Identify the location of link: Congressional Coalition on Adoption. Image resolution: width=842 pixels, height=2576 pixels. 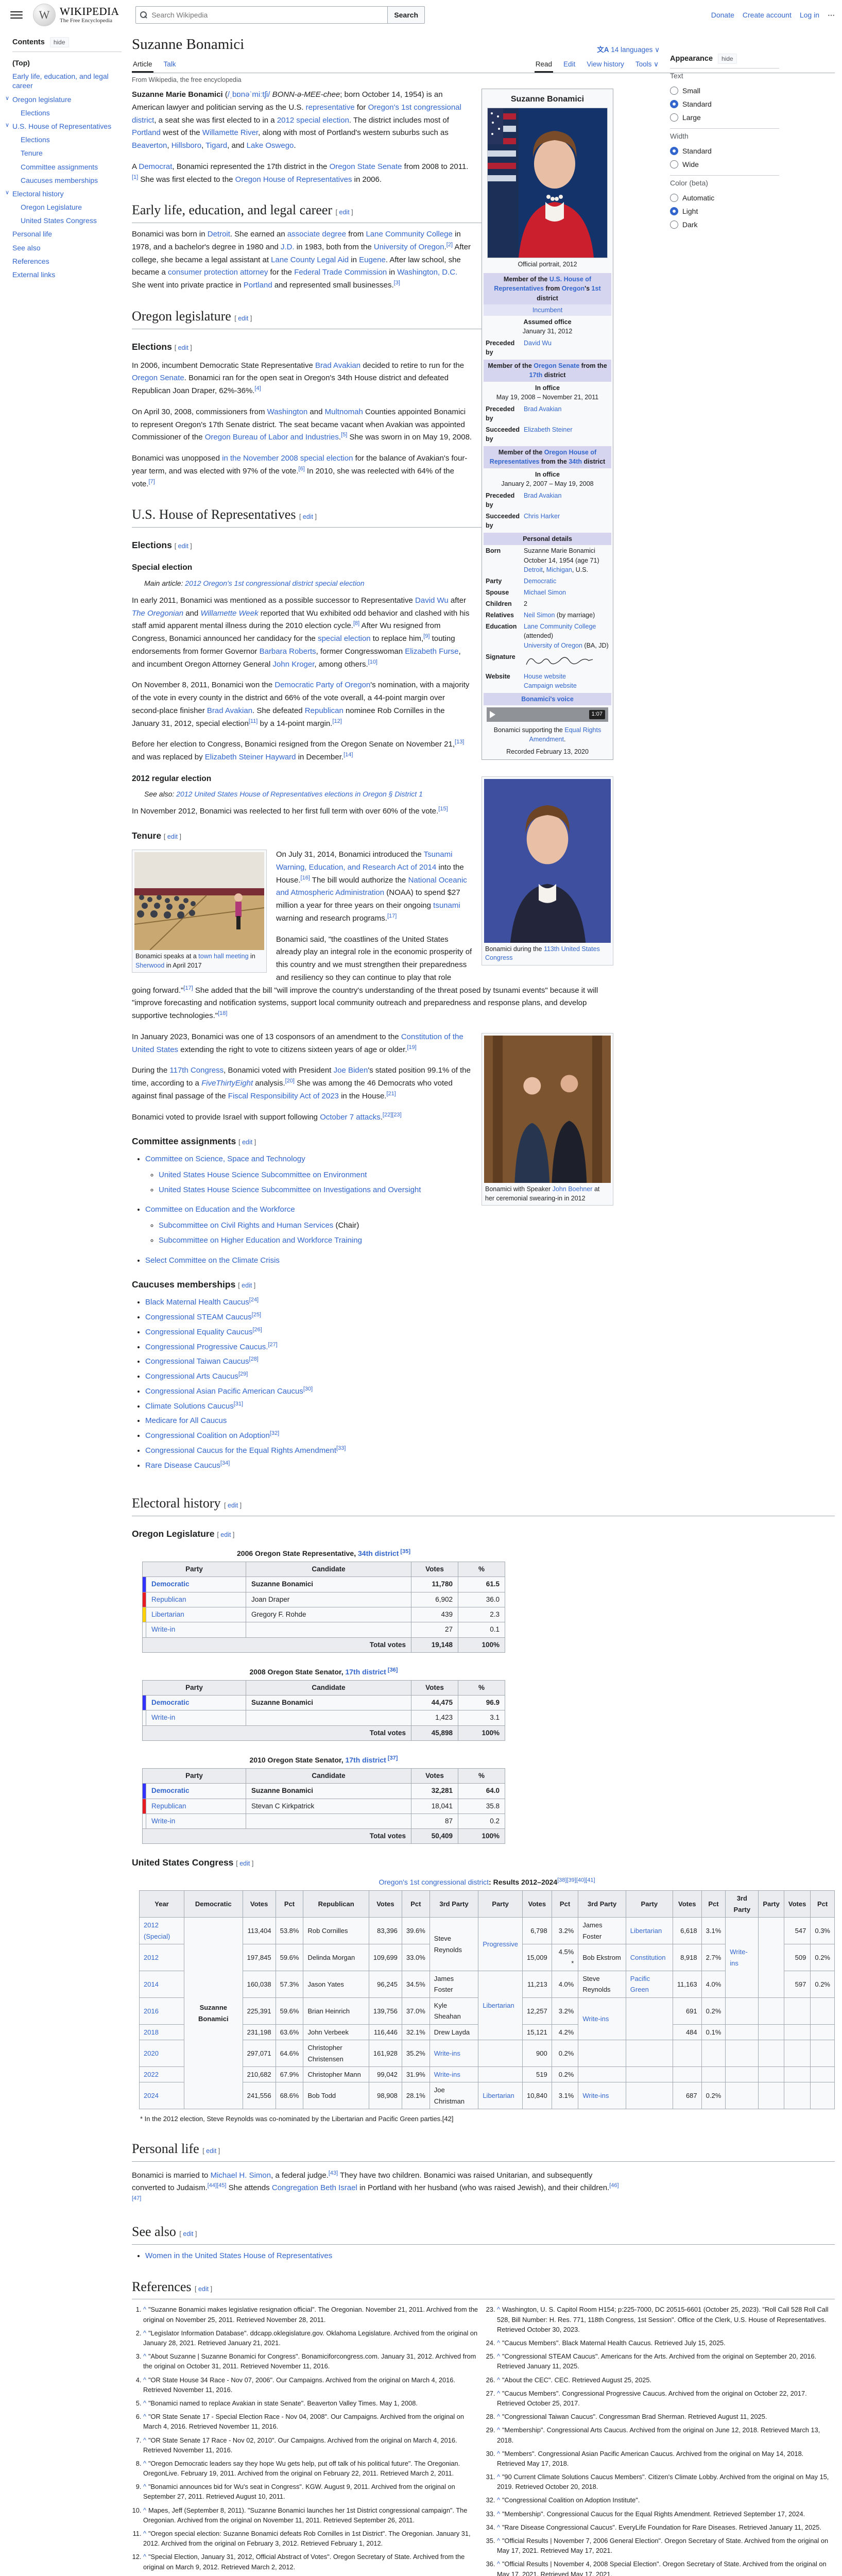
(207, 1435).